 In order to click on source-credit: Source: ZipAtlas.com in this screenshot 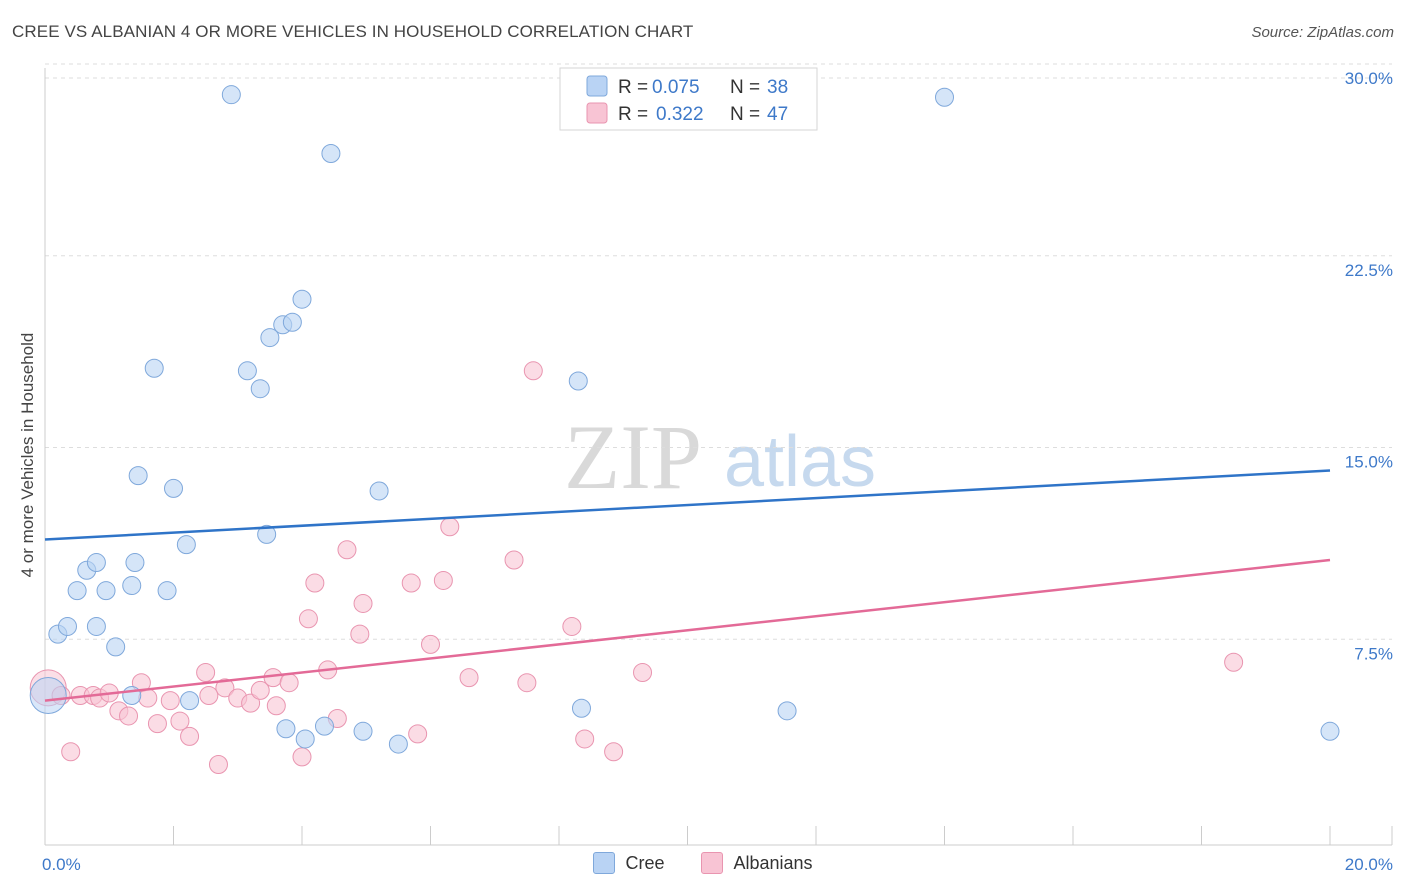, I will do `click(1322, 32)`.